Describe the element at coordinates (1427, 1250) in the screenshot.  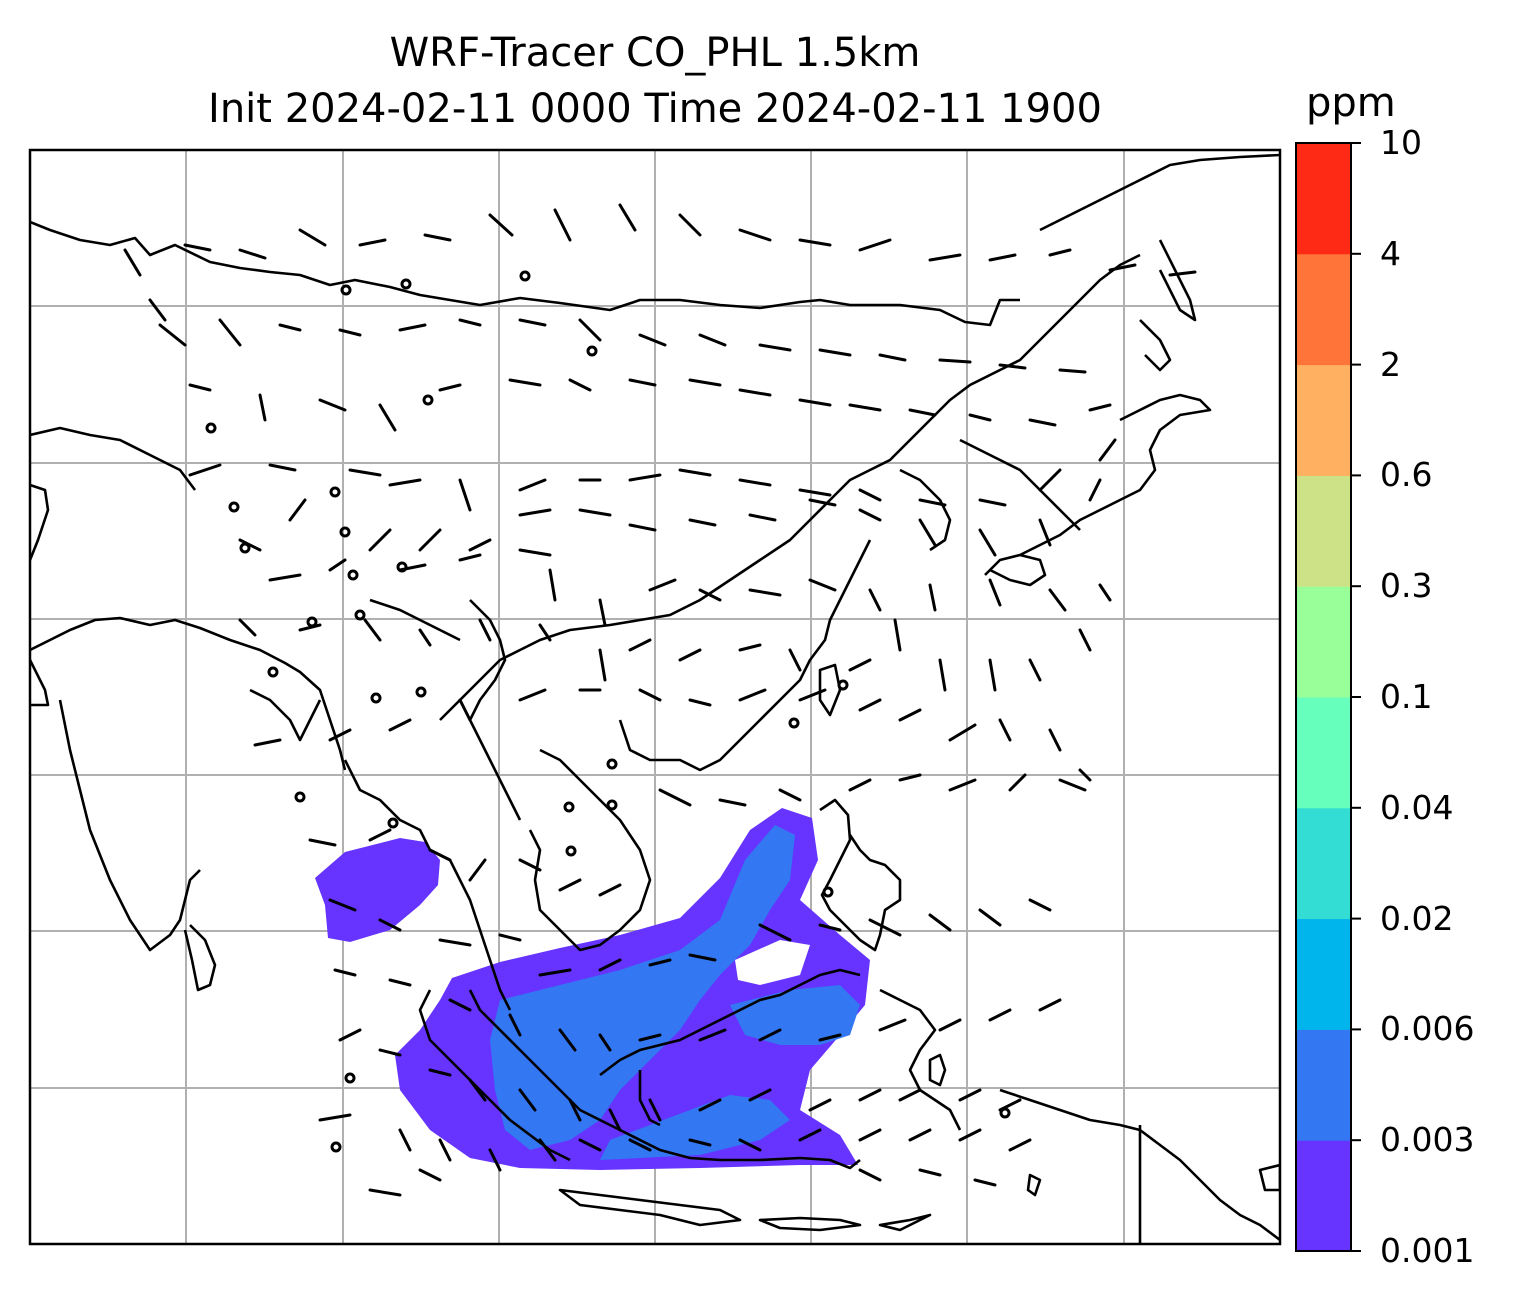
I see `colorbar-tick-label: 0.001` at that location.